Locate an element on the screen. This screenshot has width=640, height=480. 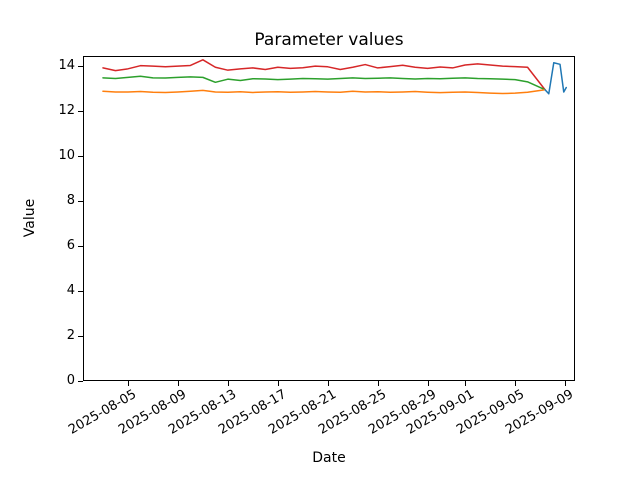
red-line is located at coordinates (324, 75).